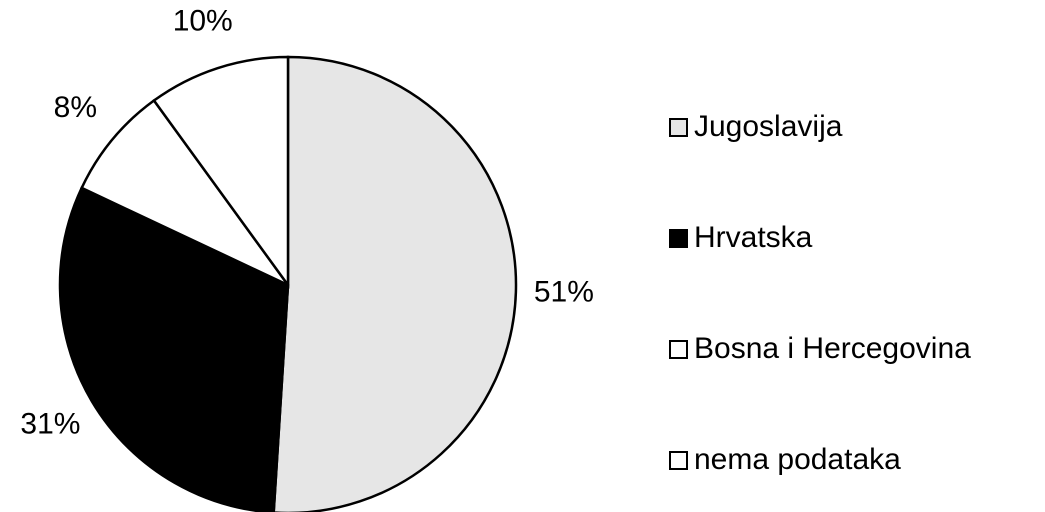 Image resolution: width=1045 pixels, height=512 pixels. What do you see at coordinates (203, 20) in the screenshot?
I see `slice-label: 10%` at bounding box center [203, 20].